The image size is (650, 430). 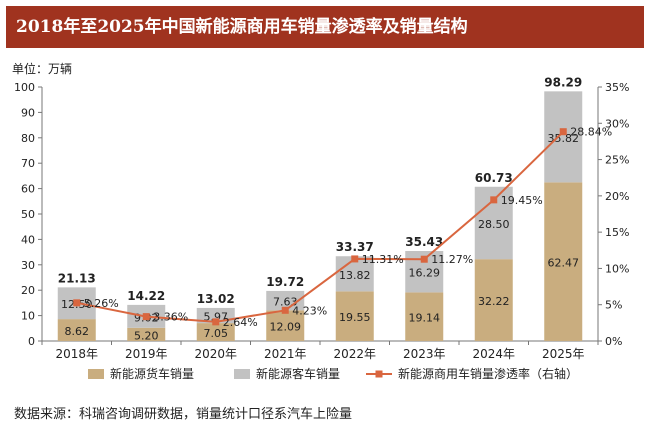 I want to click on title-bar: 2018年至2025年中国新能源商用车销量渗透率及销量结构, so click(x=325, y=27).